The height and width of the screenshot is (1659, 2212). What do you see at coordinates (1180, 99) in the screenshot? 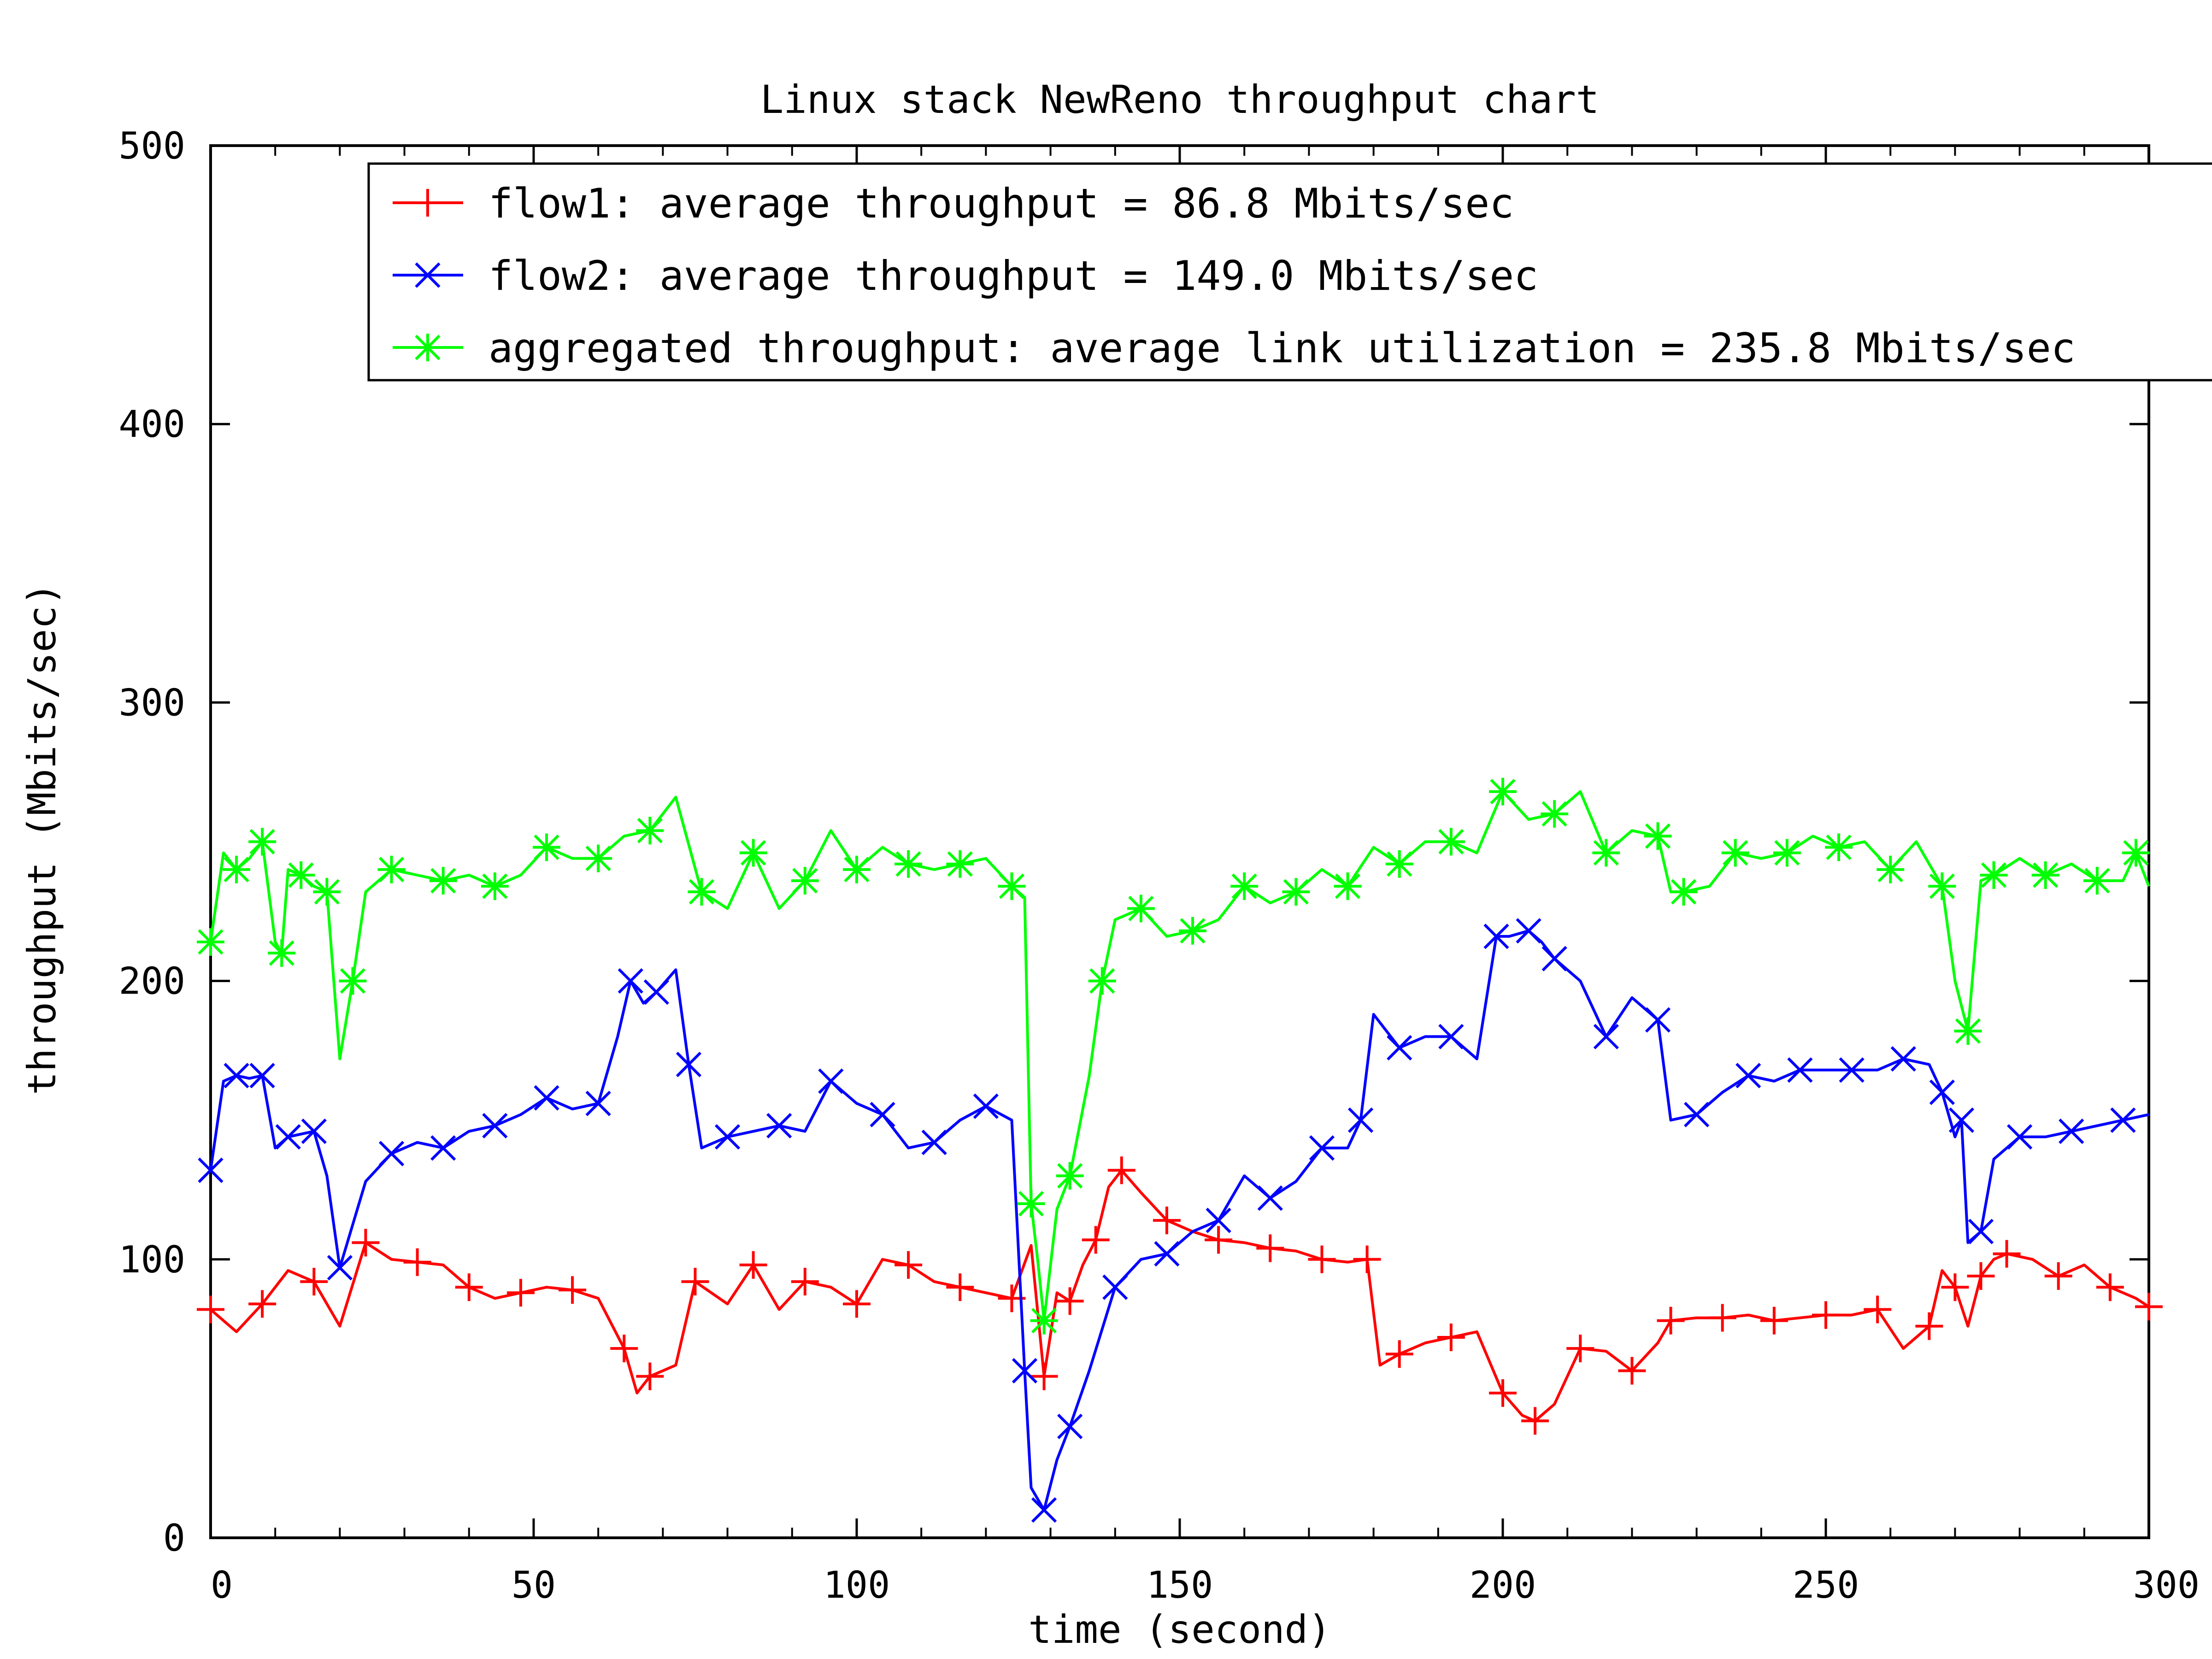
I see `chart-title: Linux stack NewReno throughput chart` at bounding box center [1180, 99].